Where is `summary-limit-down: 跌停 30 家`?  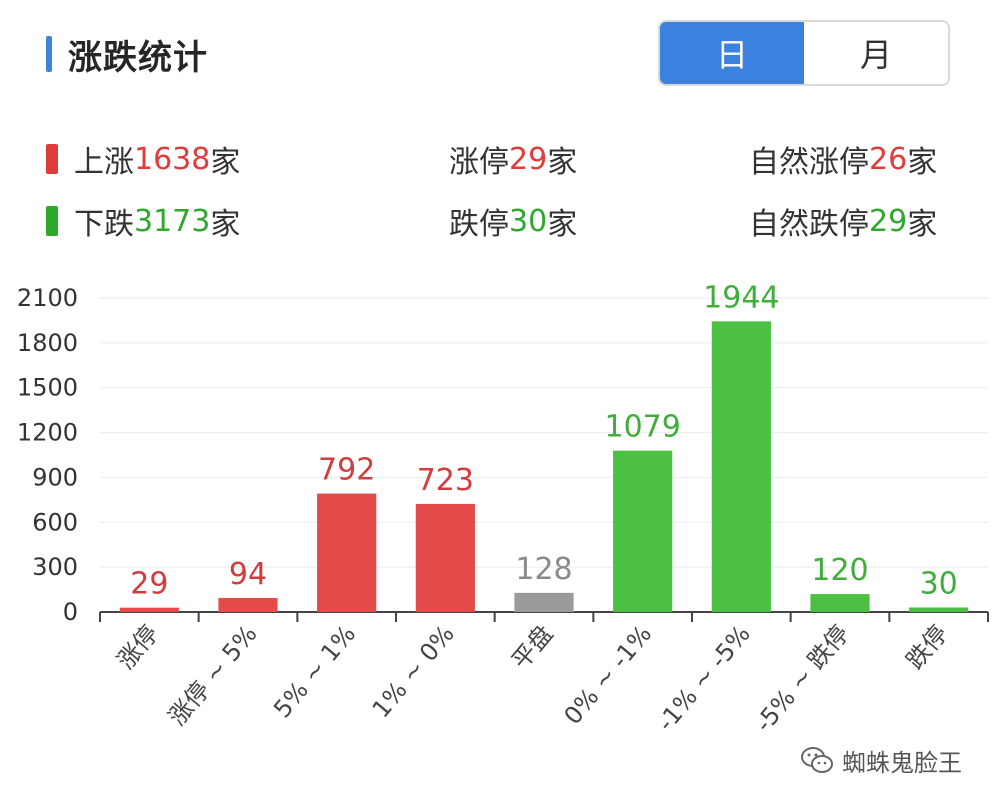
summary-limit-down: 跌停 30 家 is located at coordinates (513, 221).